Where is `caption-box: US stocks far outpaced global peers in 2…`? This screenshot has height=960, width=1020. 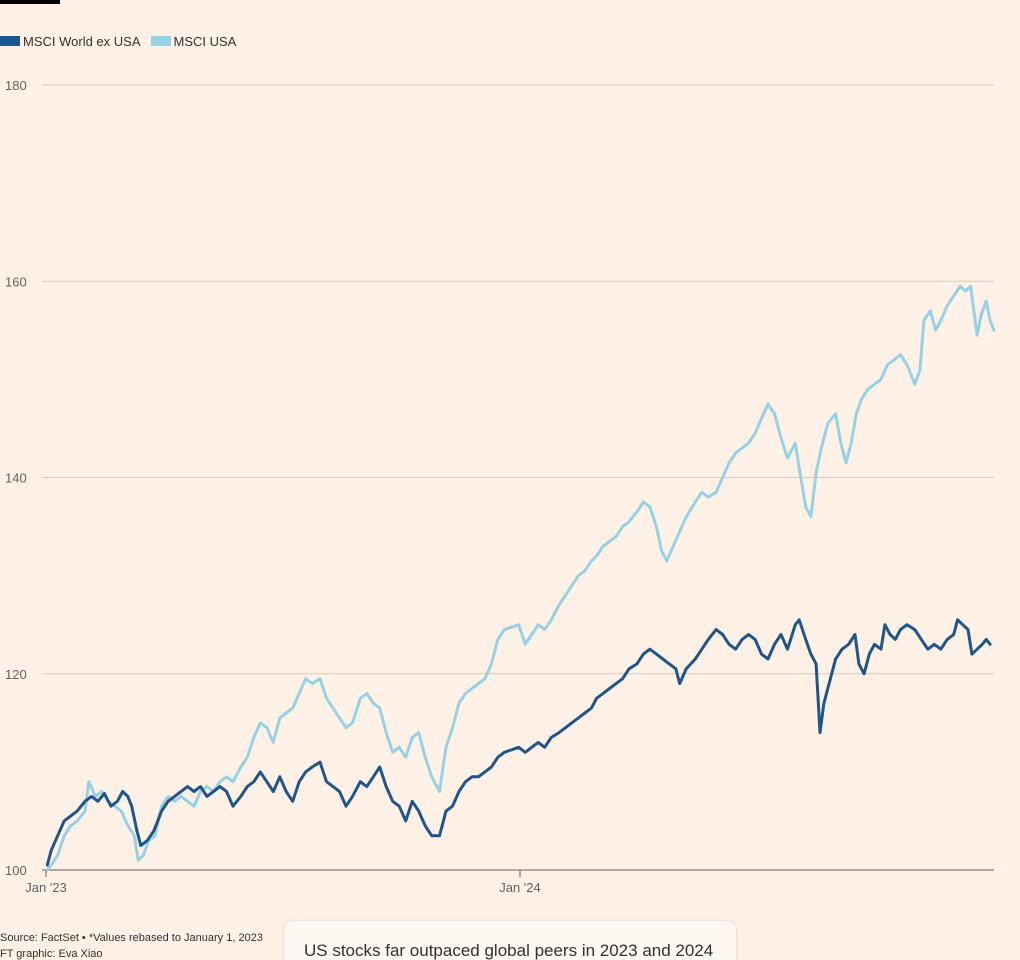 caption-box: US stocks far outpaced global peers in 2… is located at coordinates (510, 940).